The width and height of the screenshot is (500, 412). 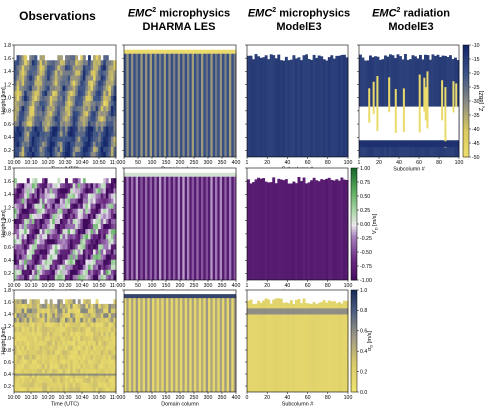 I want to click on column-title-dharma-les: EMC2 microphysics DHARMA LES, so click(x=179, y=19).